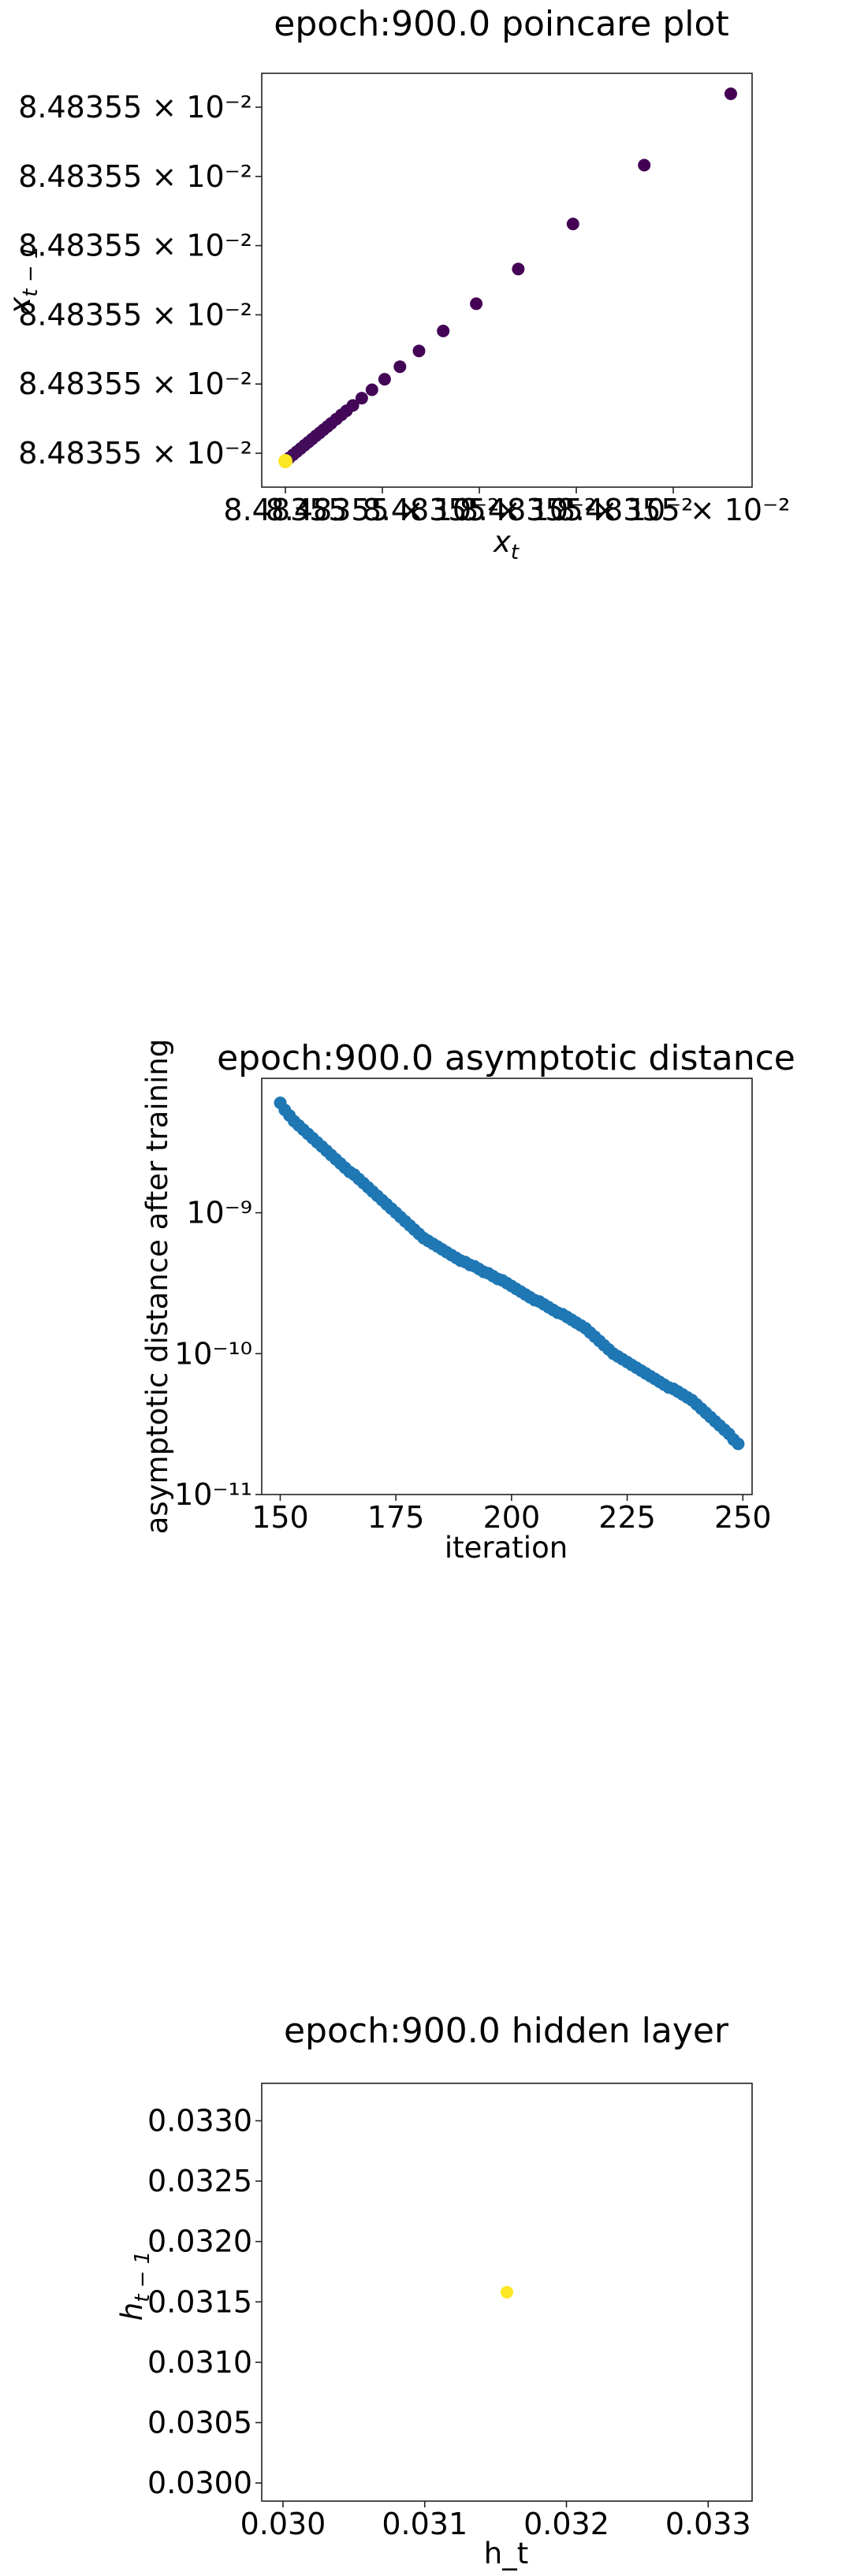 The image size is (853, 2576). I want to click on asymptotic-y-tick-label: 10⁻¹⁰, so click(213, 1353).